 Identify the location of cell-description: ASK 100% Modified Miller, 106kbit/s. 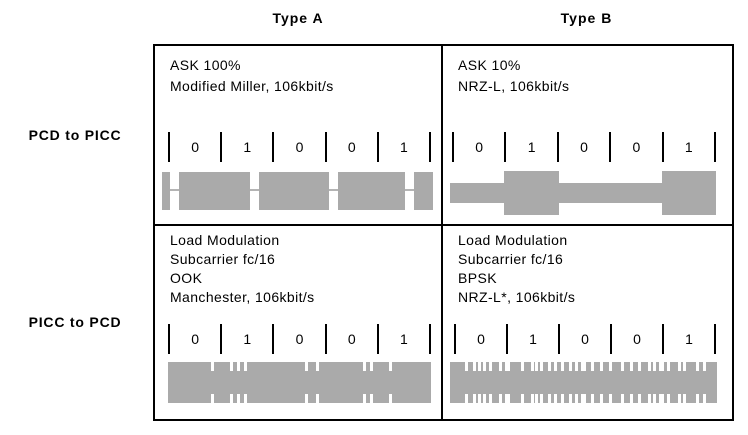
(252, 76).